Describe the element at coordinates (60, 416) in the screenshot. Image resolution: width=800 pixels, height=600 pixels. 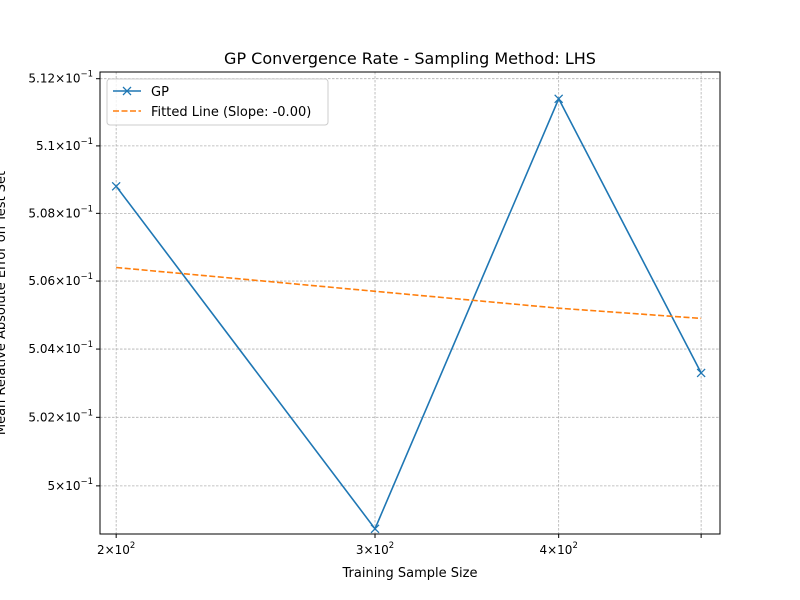
I see `y-tick-label: 5.02×10⁻¹` at that location.